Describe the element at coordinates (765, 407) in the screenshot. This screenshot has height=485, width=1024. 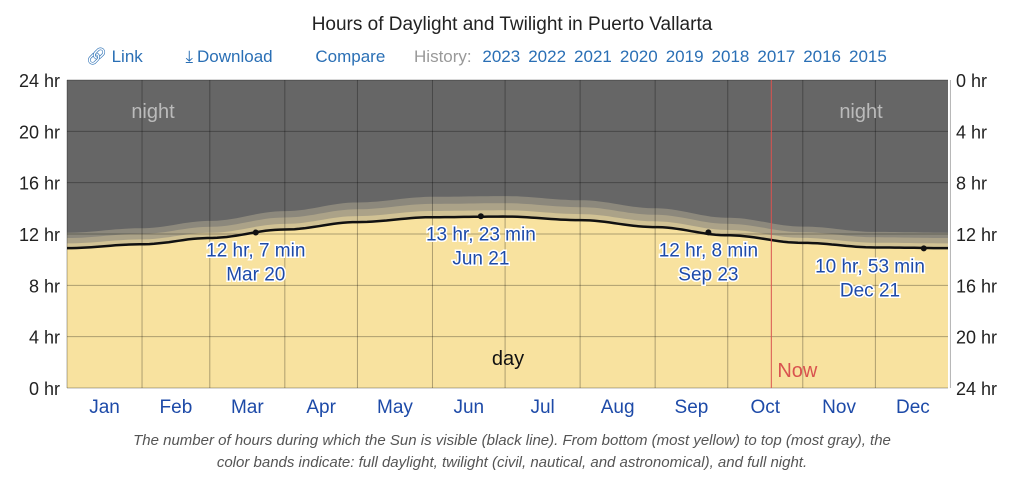
I see `month-label: Oct` at that location.